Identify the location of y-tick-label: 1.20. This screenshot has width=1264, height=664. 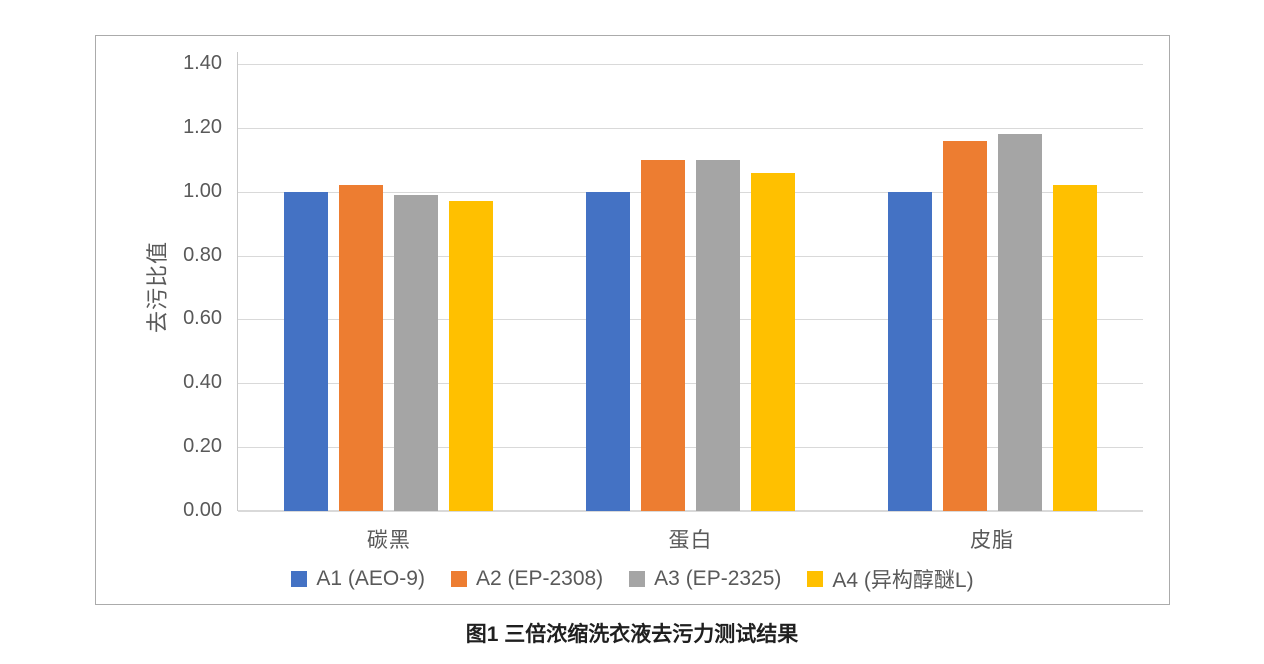
(202, 126).